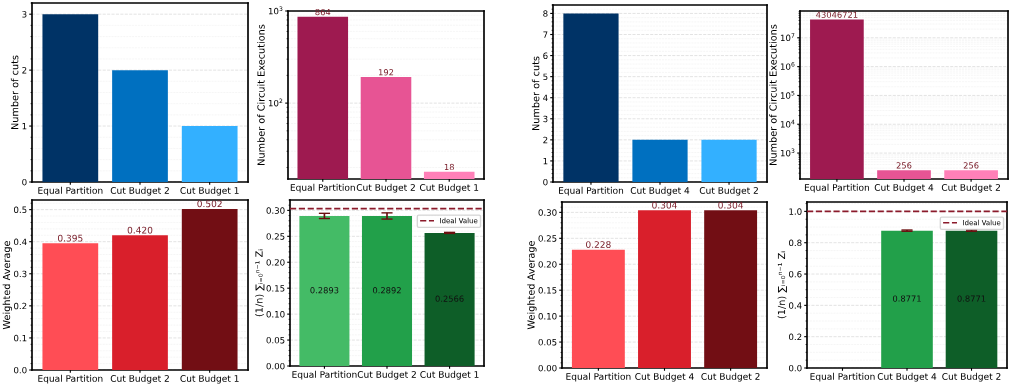  I want to click on data-label: 18, so click(449, 167).